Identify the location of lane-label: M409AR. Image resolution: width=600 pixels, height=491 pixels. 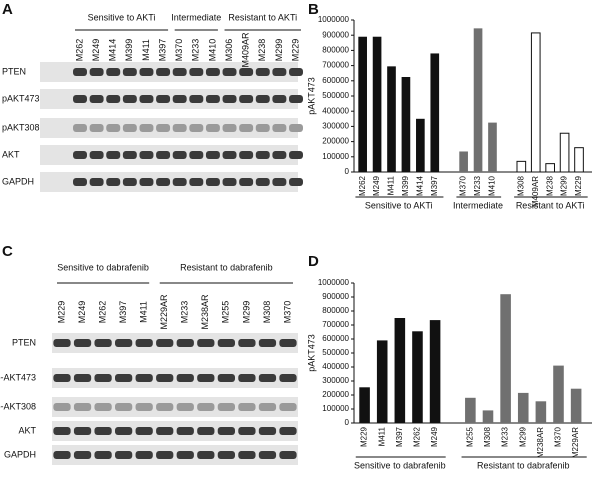
(246, 50).